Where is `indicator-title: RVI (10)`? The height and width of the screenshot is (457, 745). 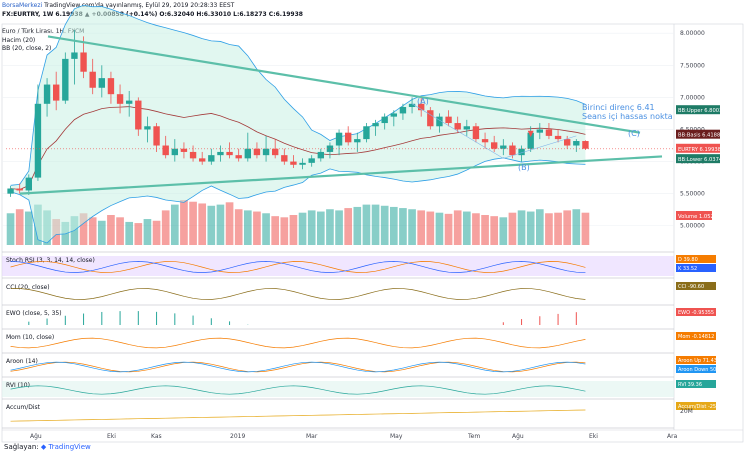
indicator-title: RVI (10) is located at coordinates (18, 385).